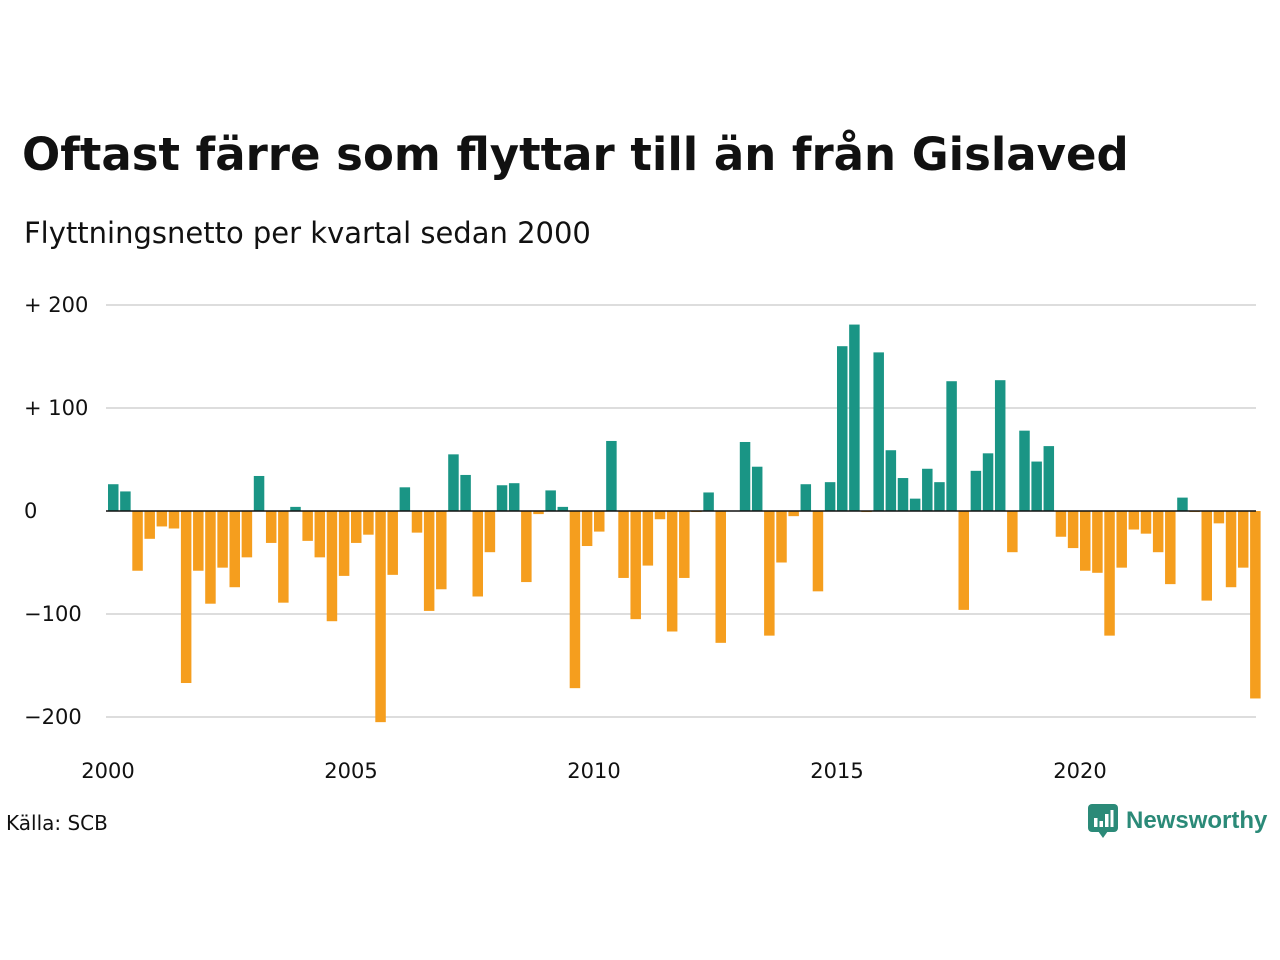 This screenshot has height=960, width=1280. I want to click on y-tick-label: + 100, so click(56, 408).